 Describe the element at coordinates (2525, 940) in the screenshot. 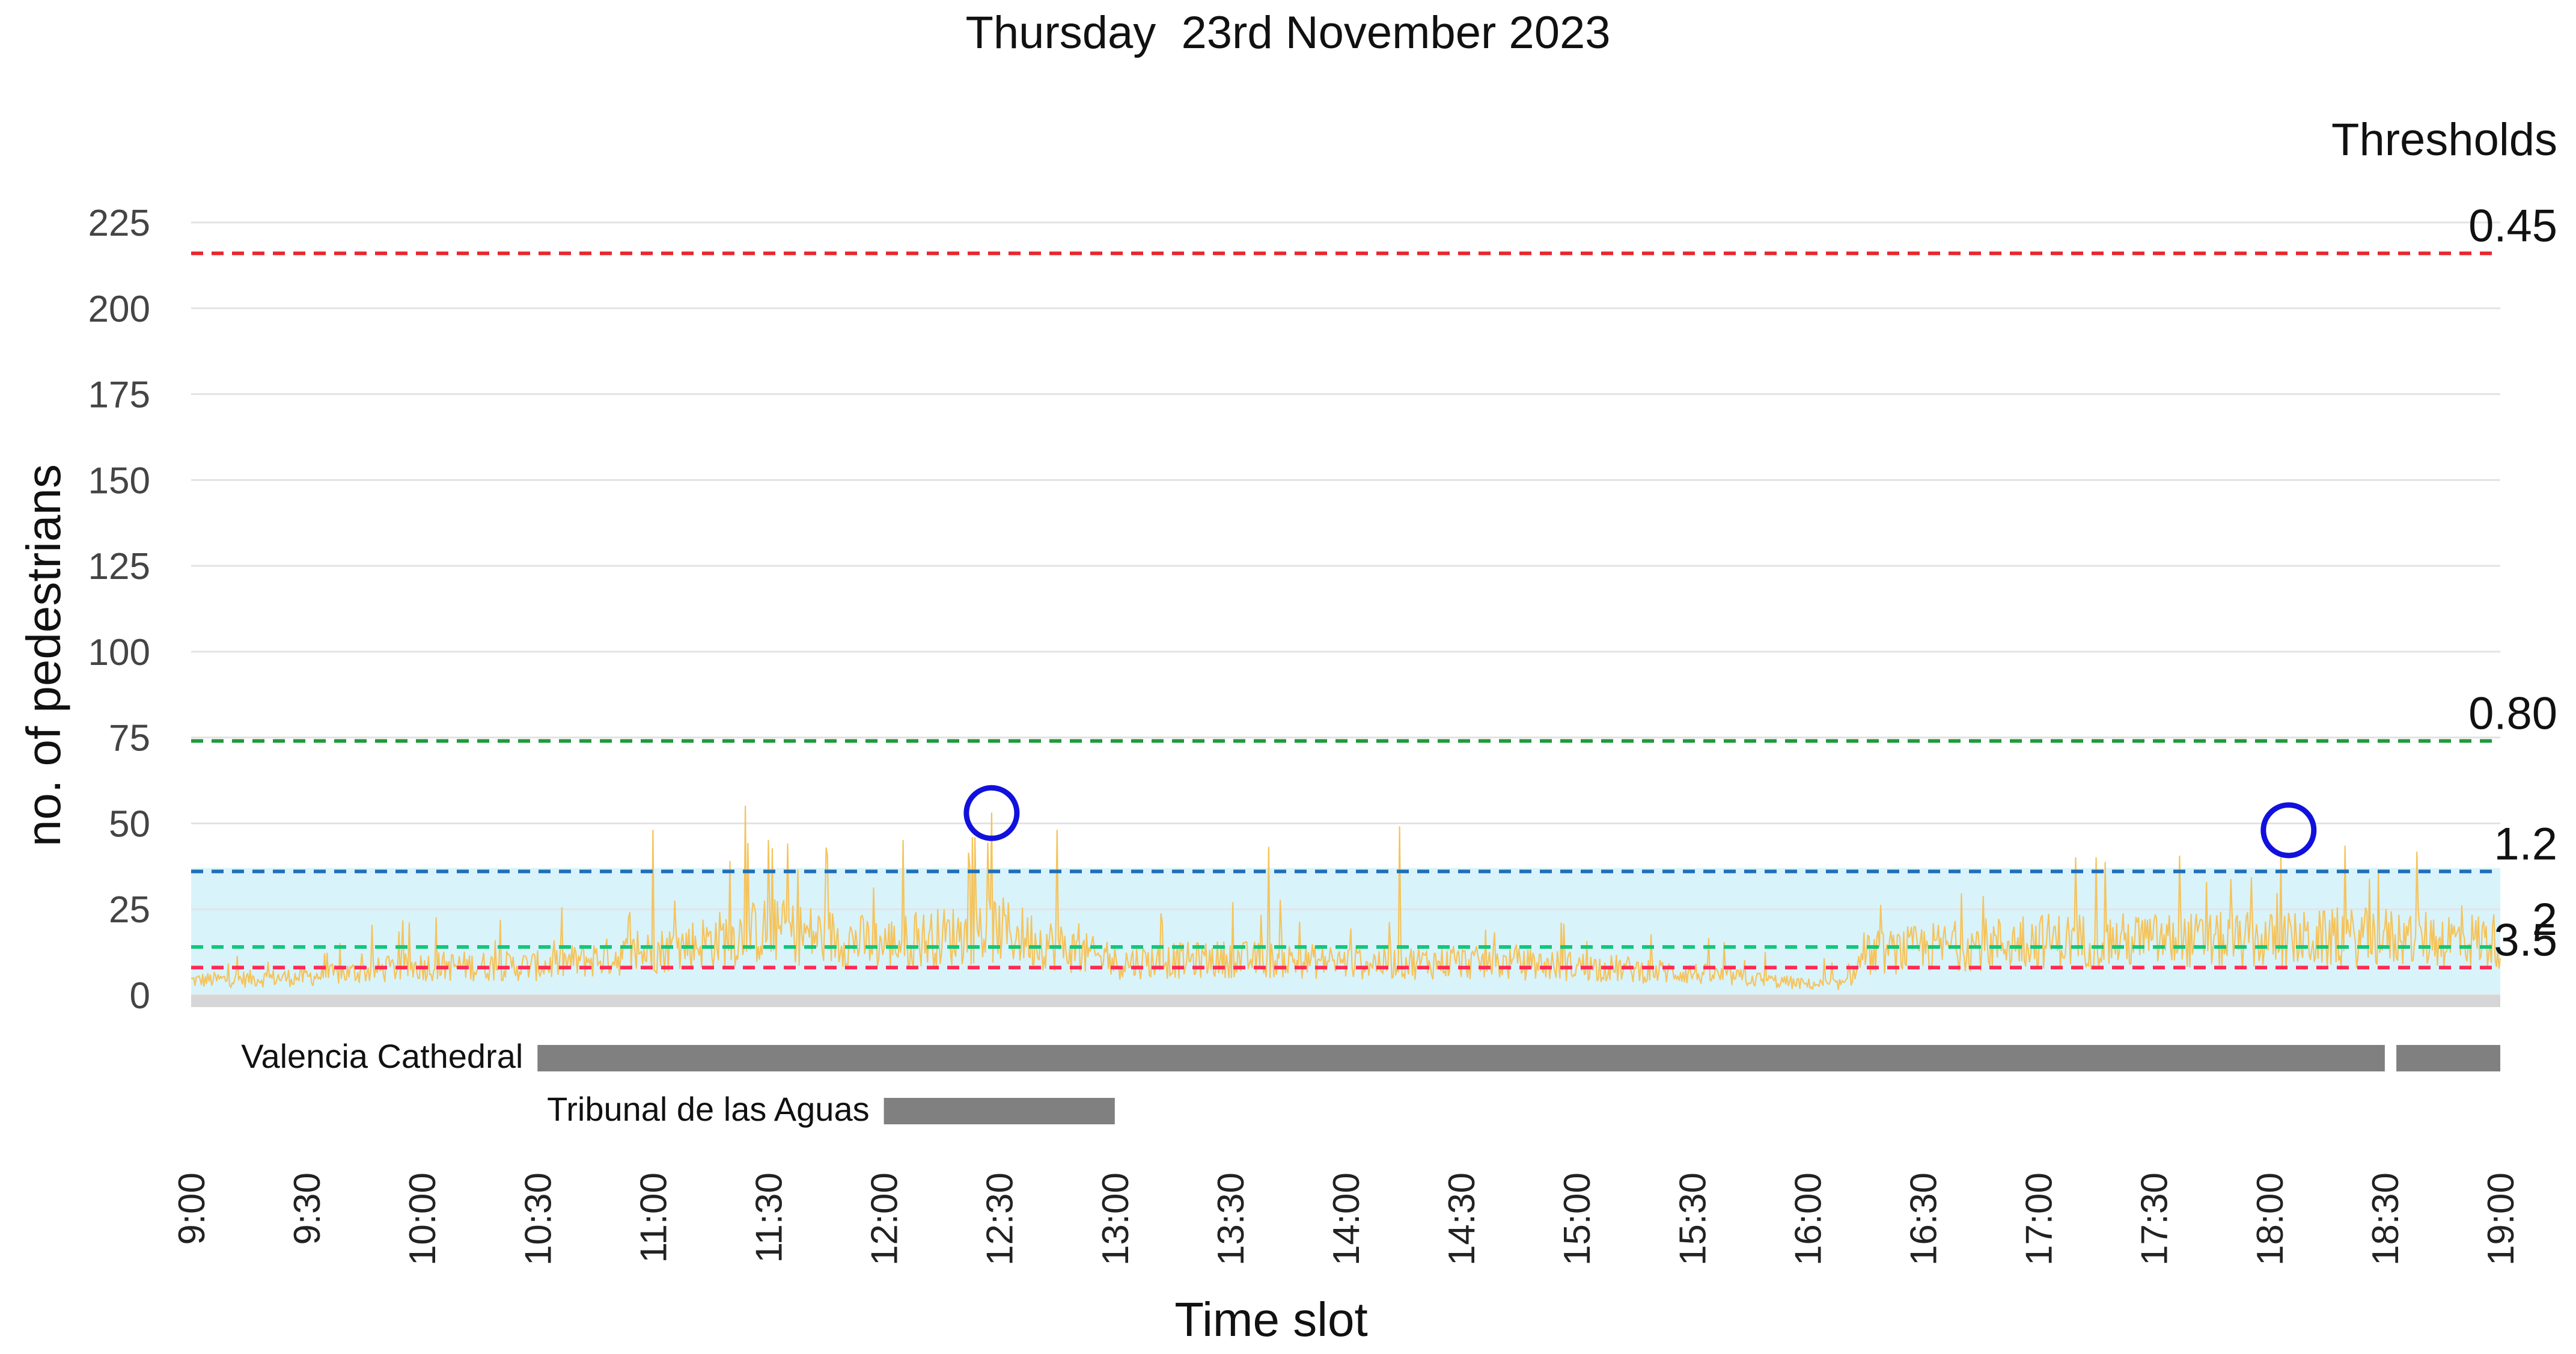

I see `threshold-label: 3.5` at that location.